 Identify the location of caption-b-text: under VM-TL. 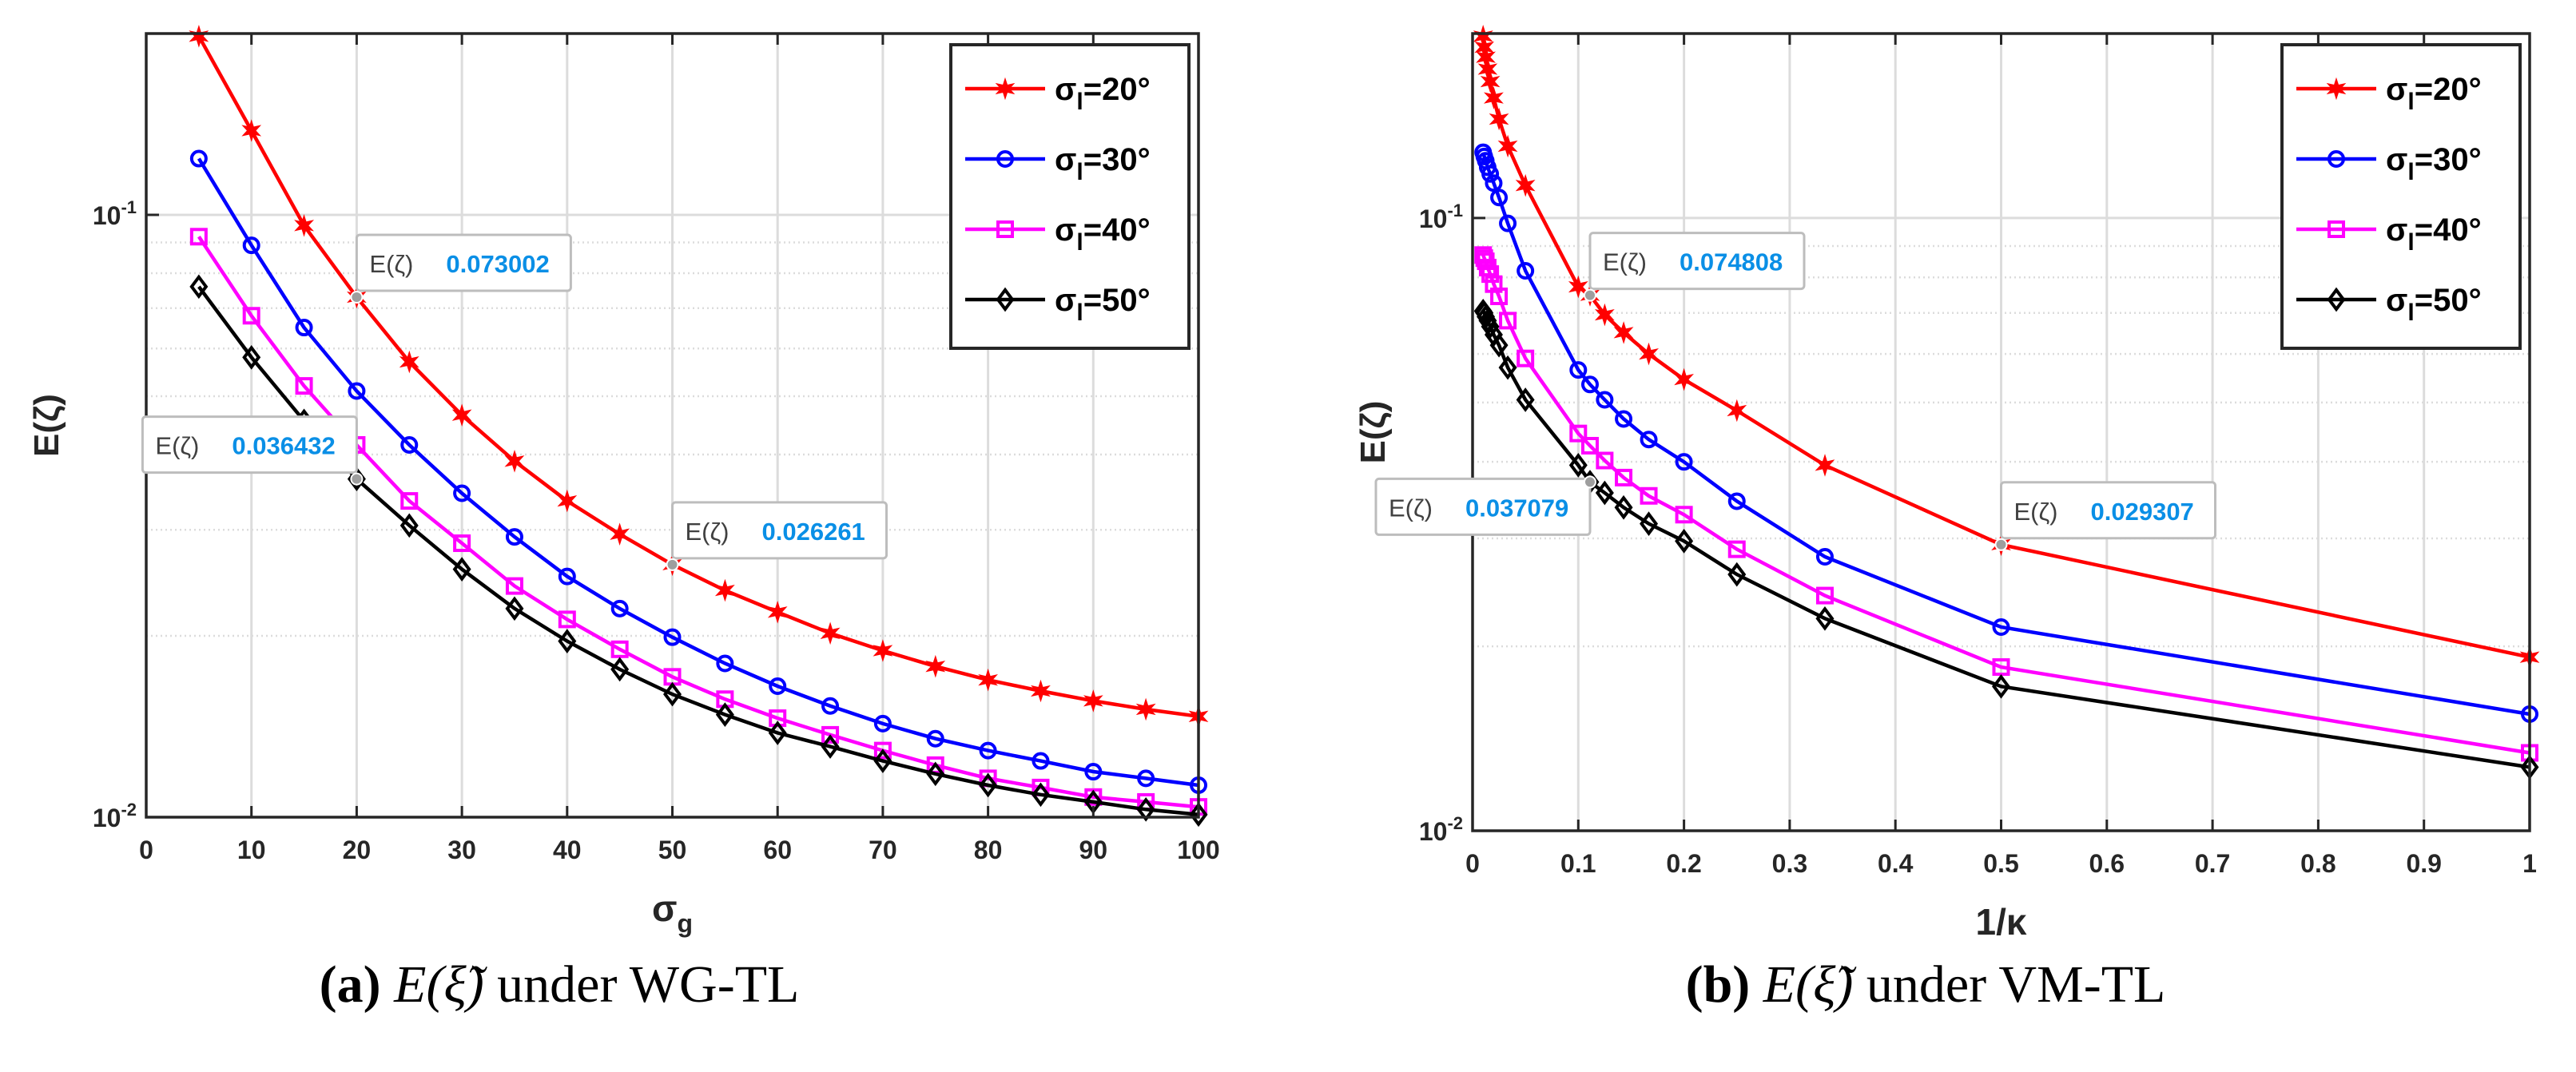
(2016, 984).